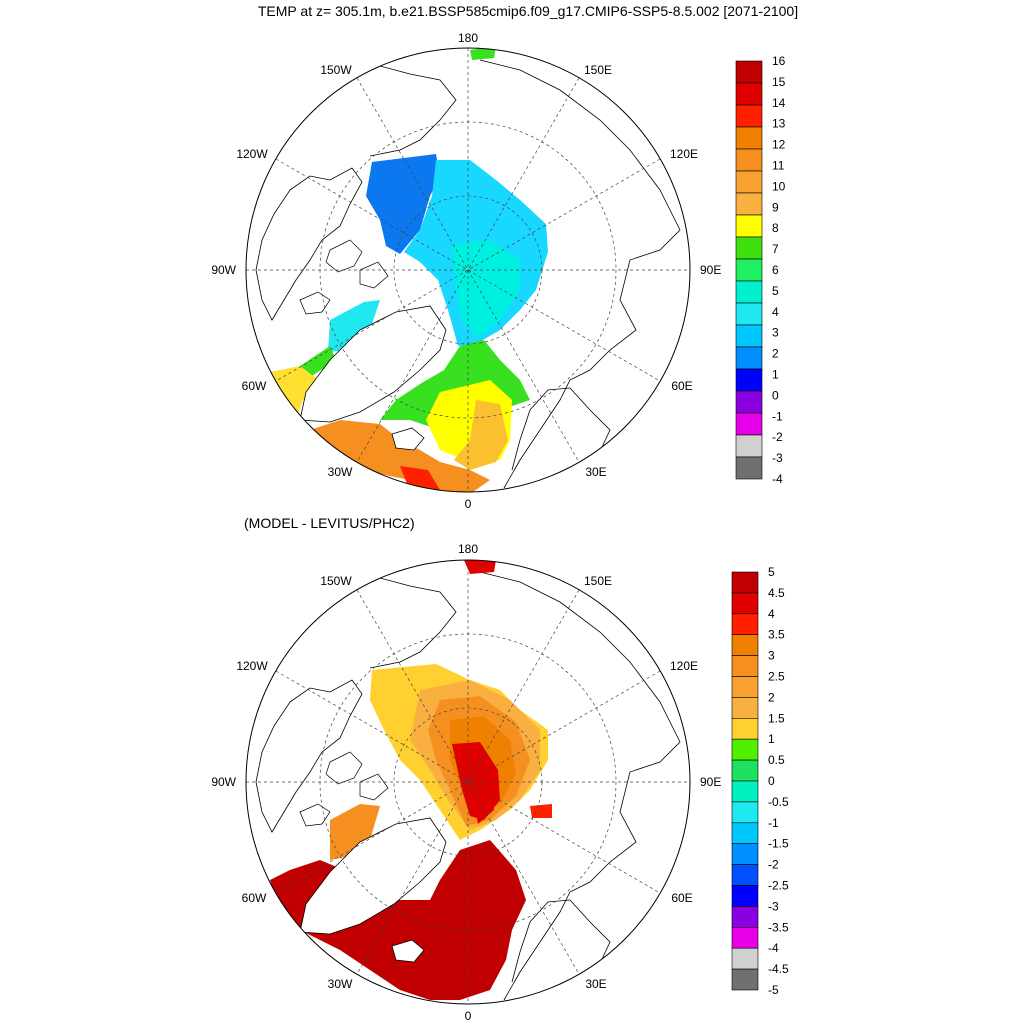 Image resolution: width=1024 pixels, height=1024 pixels. What do you see at coordinates (776, 635) in the screenshot?
I see `bottom-colorbar-tick-label: 3.5` at bounding box center [776, 635].